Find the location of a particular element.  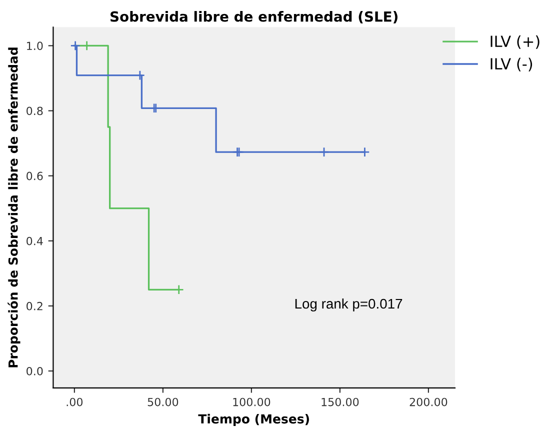

x-tick-label: 150.00 is located at coordinates (340, 402).